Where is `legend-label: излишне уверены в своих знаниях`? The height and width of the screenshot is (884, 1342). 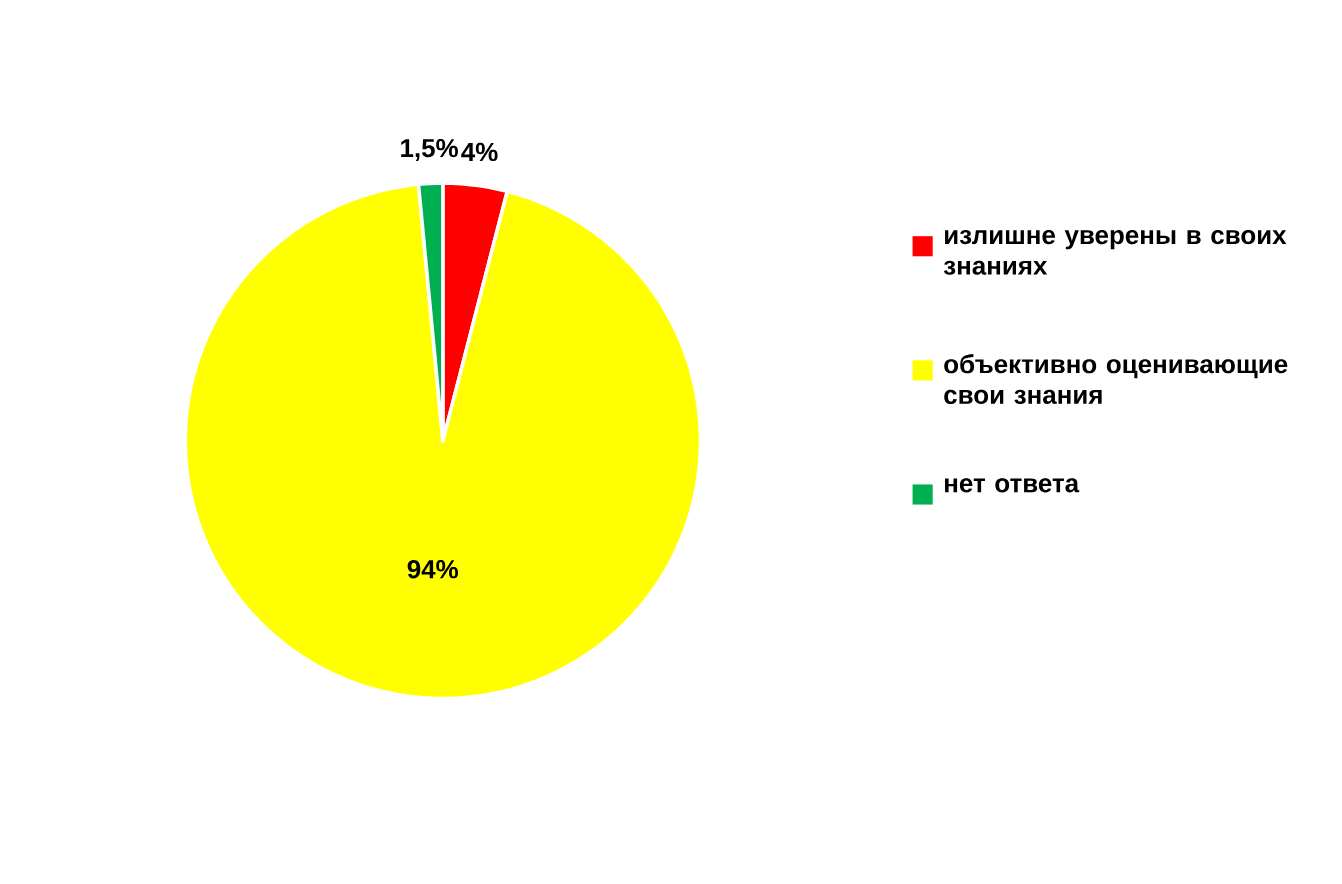 legend-label: излишне уверены в своих знаниях is located at coordinates (1115, 252).